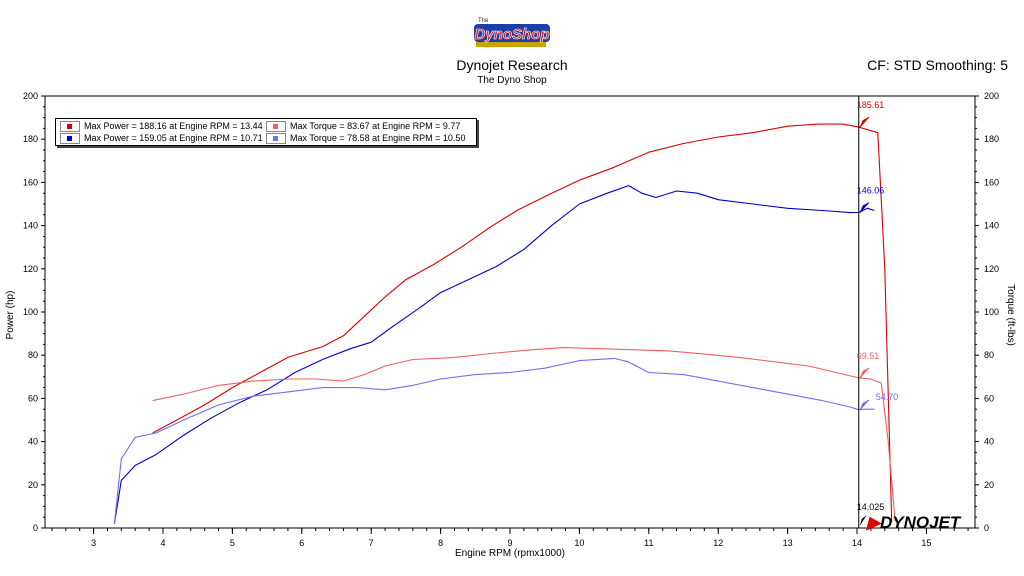  I want to click on y-tick-label-right: 20, so click(989, 485).